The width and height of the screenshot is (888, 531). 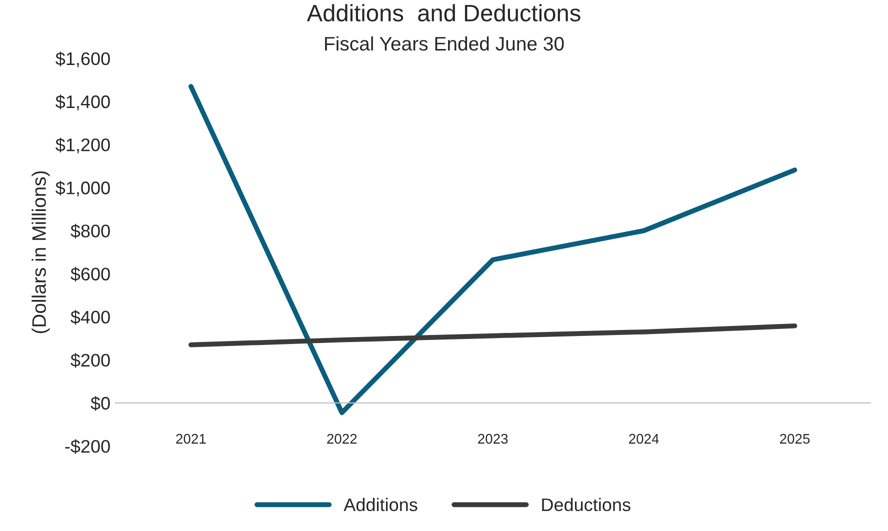 What do you see at coordinates (795, 439) in the screenshot?
I see `x-tick-label: 2025` at bounding box center [795, 439].